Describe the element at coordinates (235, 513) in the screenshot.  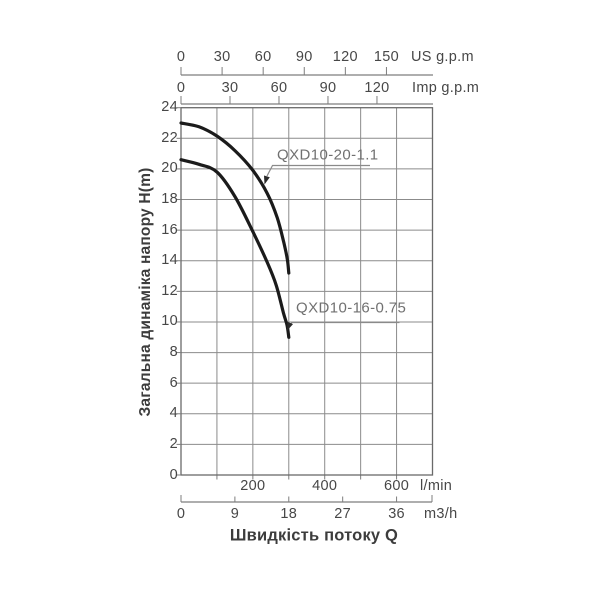
I see `m3h-tick-label: 9` at that location.